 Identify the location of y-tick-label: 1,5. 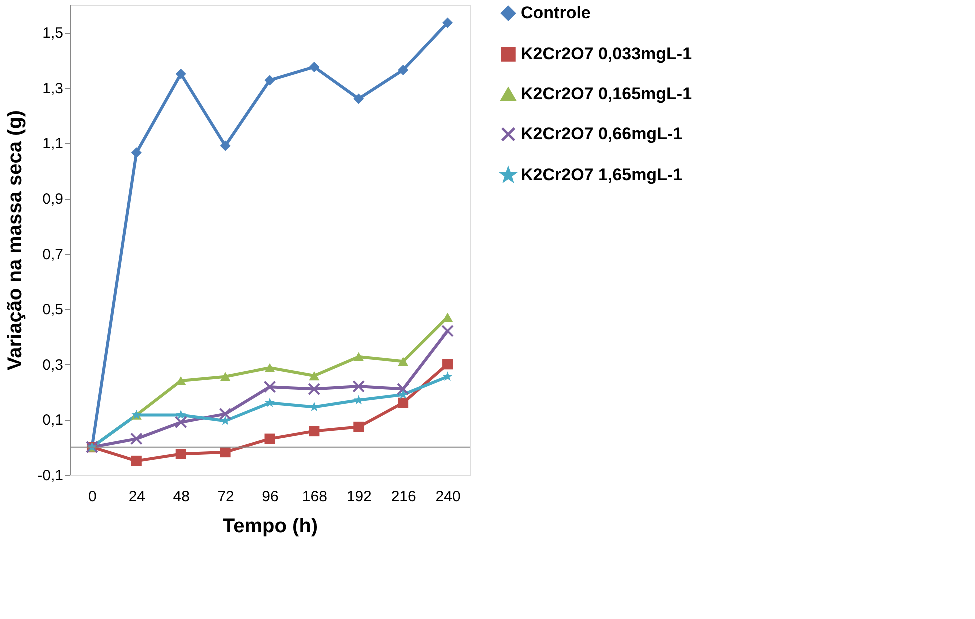
(53, 33).